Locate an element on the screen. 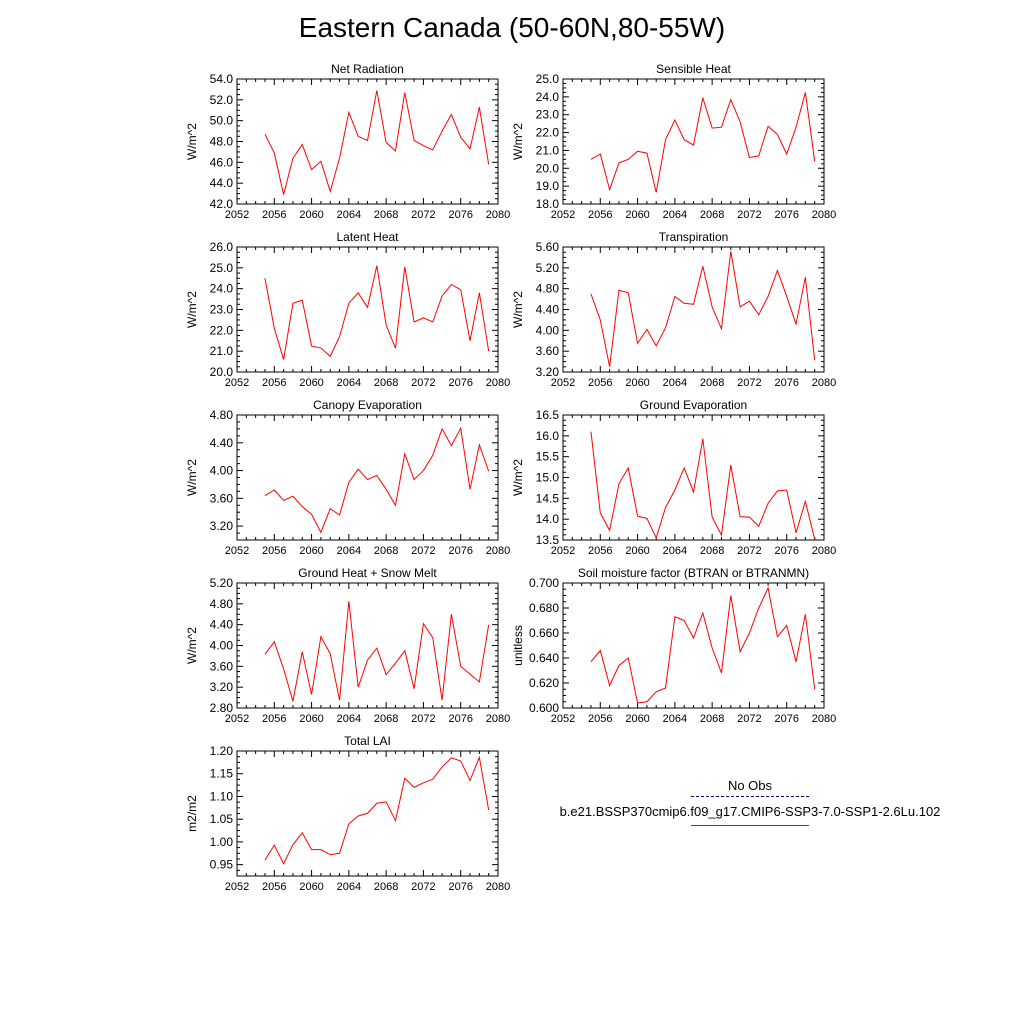  y-tick-label: 1.10 is located at coordinates (222, 796).